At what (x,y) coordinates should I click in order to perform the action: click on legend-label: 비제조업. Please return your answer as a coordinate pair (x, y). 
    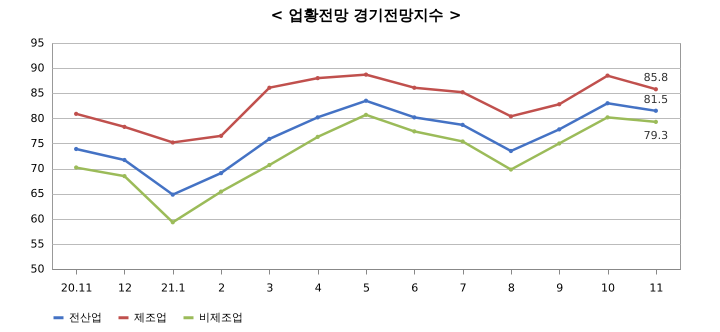
    Looking at the image, I should click on (221, 317).